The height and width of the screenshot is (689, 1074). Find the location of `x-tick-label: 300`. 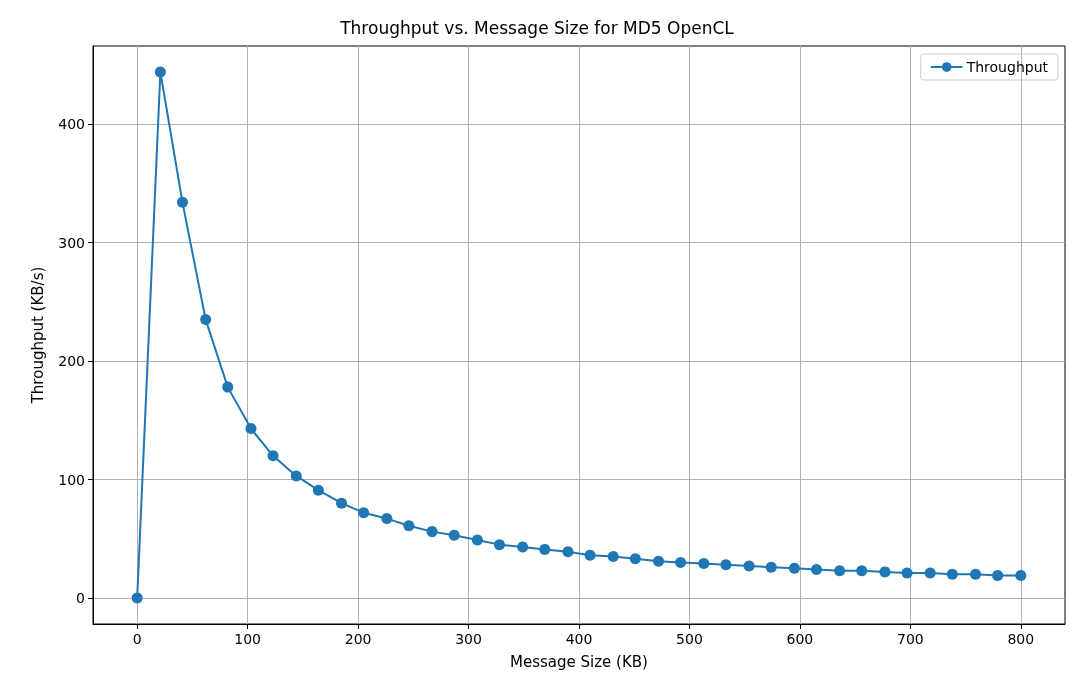

x-tick-label: 300 is located at coordinates (468, 639).